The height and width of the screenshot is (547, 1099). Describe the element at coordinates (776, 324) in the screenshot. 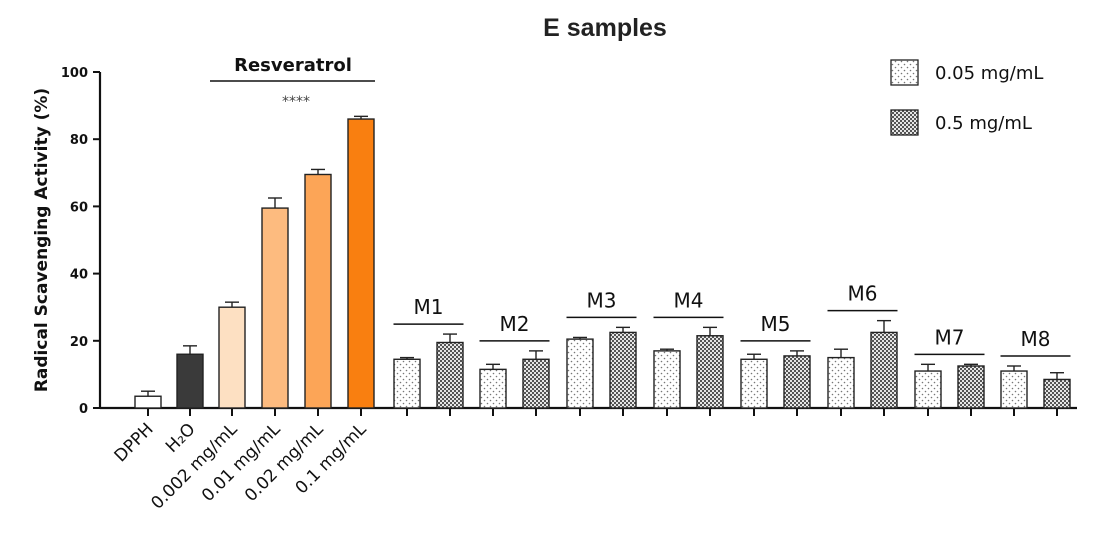

I see `group-label: M5` at that location.